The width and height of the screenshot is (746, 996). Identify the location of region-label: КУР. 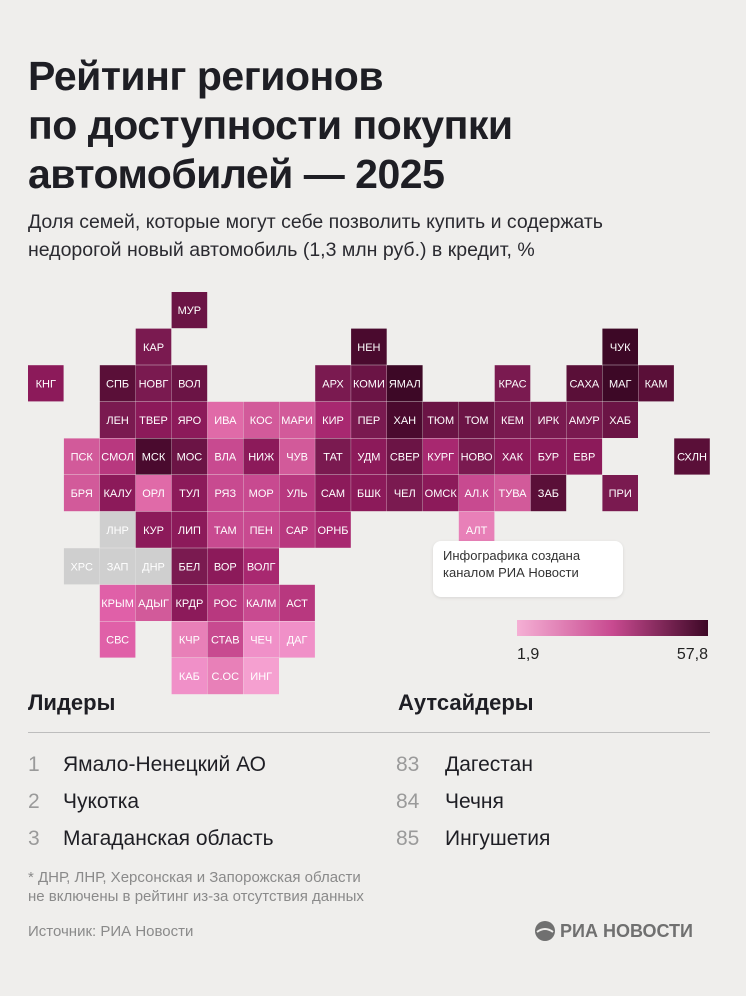
(153, 531).